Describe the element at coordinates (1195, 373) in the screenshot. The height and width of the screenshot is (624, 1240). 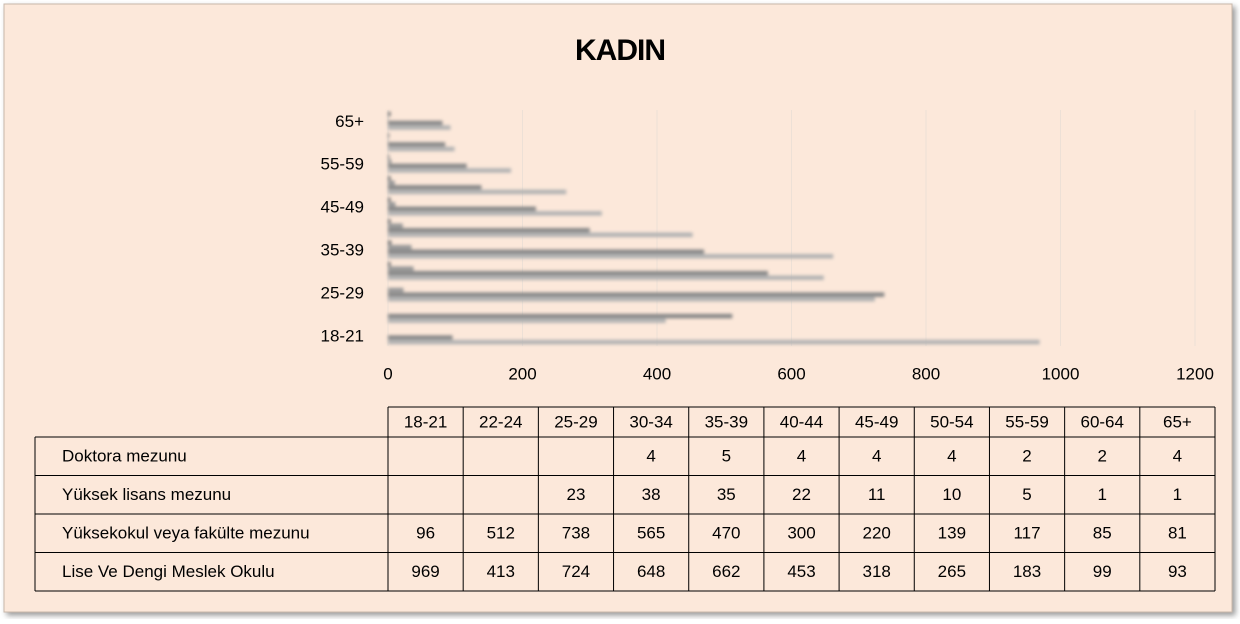
I see `x-tick-label: 1200` at that location.